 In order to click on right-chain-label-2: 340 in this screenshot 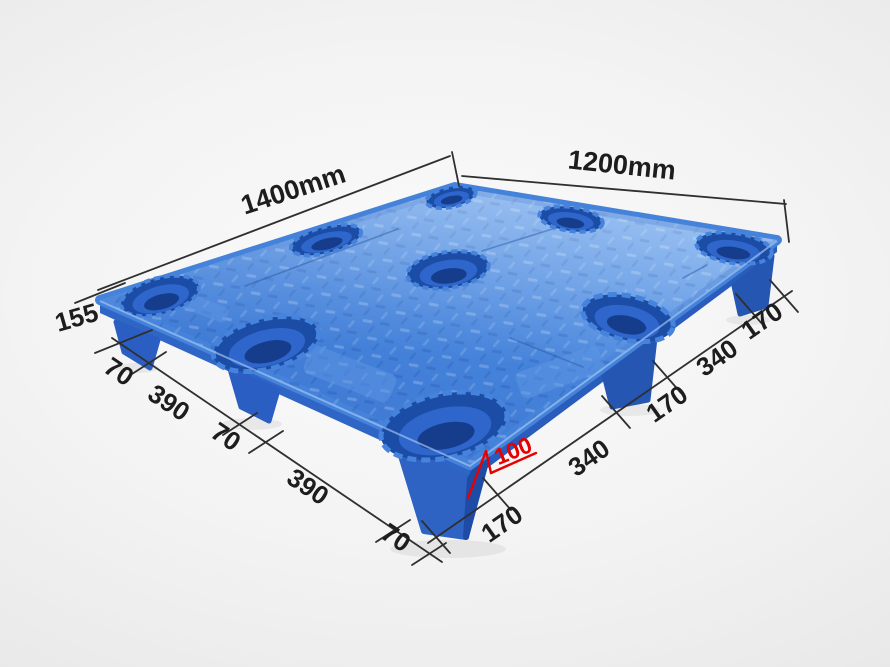, I will do `click(588, 457)`.